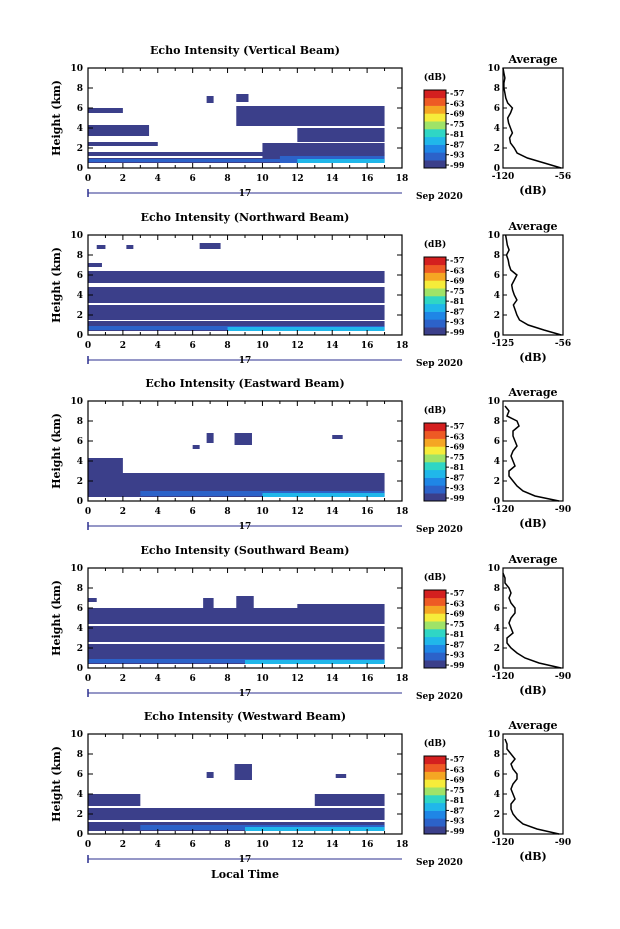 The width and height of the screenshot is (620, 929). What do you see at coordinates (245, 217) in the screenshot?
I see `panel-title: Echo Intensity (Northward Beam)` at bounding box center [245, 217].